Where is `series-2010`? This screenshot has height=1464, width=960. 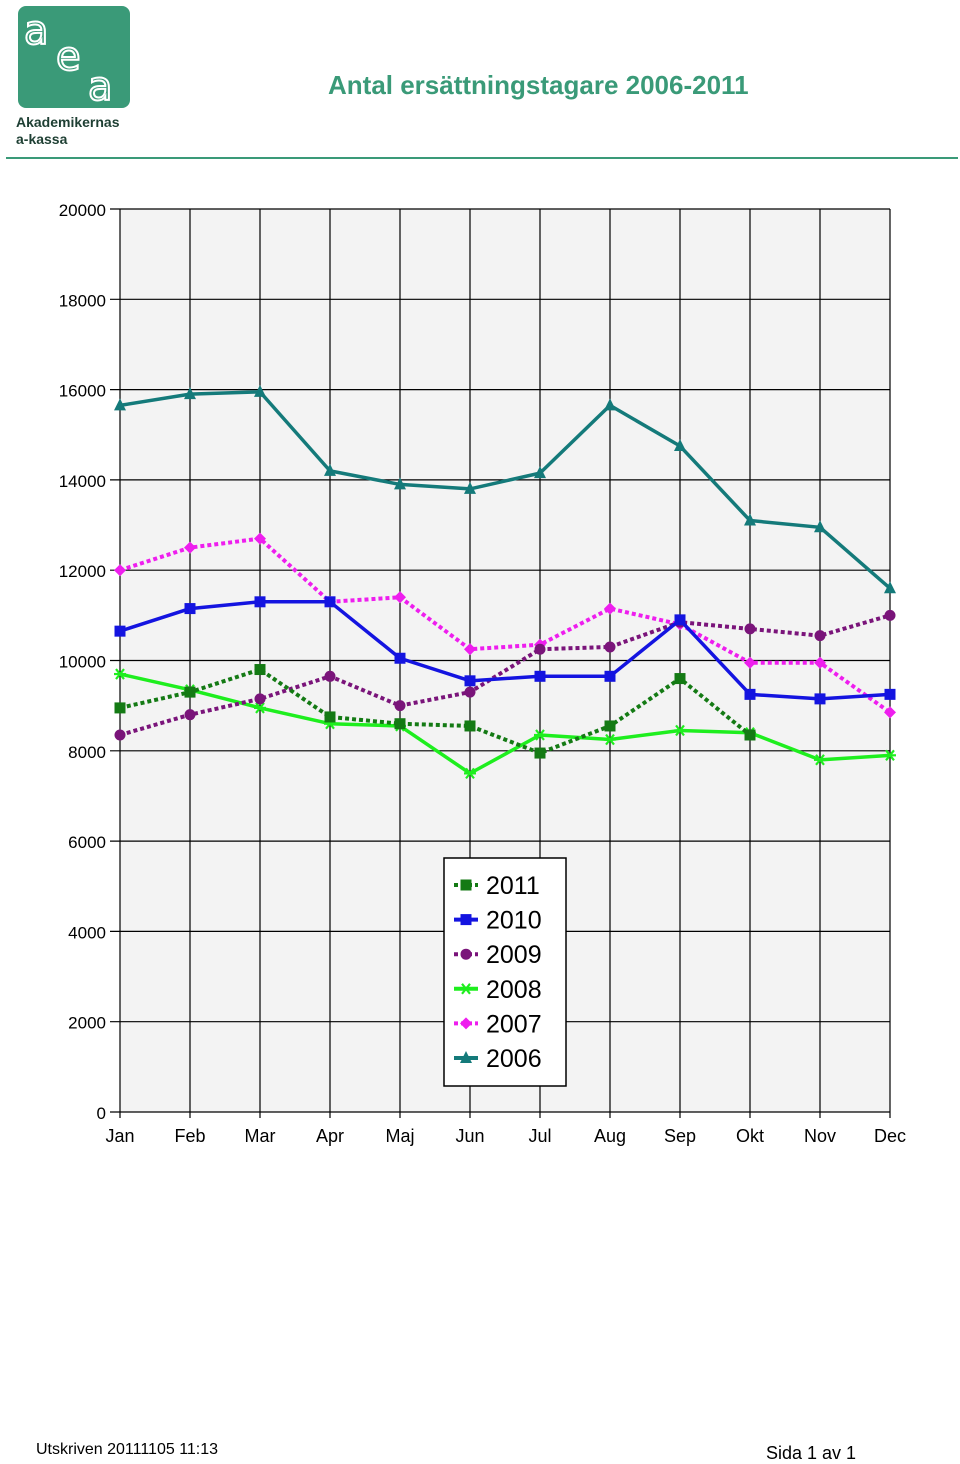 series-2010 is located at coordinates (505, 650).